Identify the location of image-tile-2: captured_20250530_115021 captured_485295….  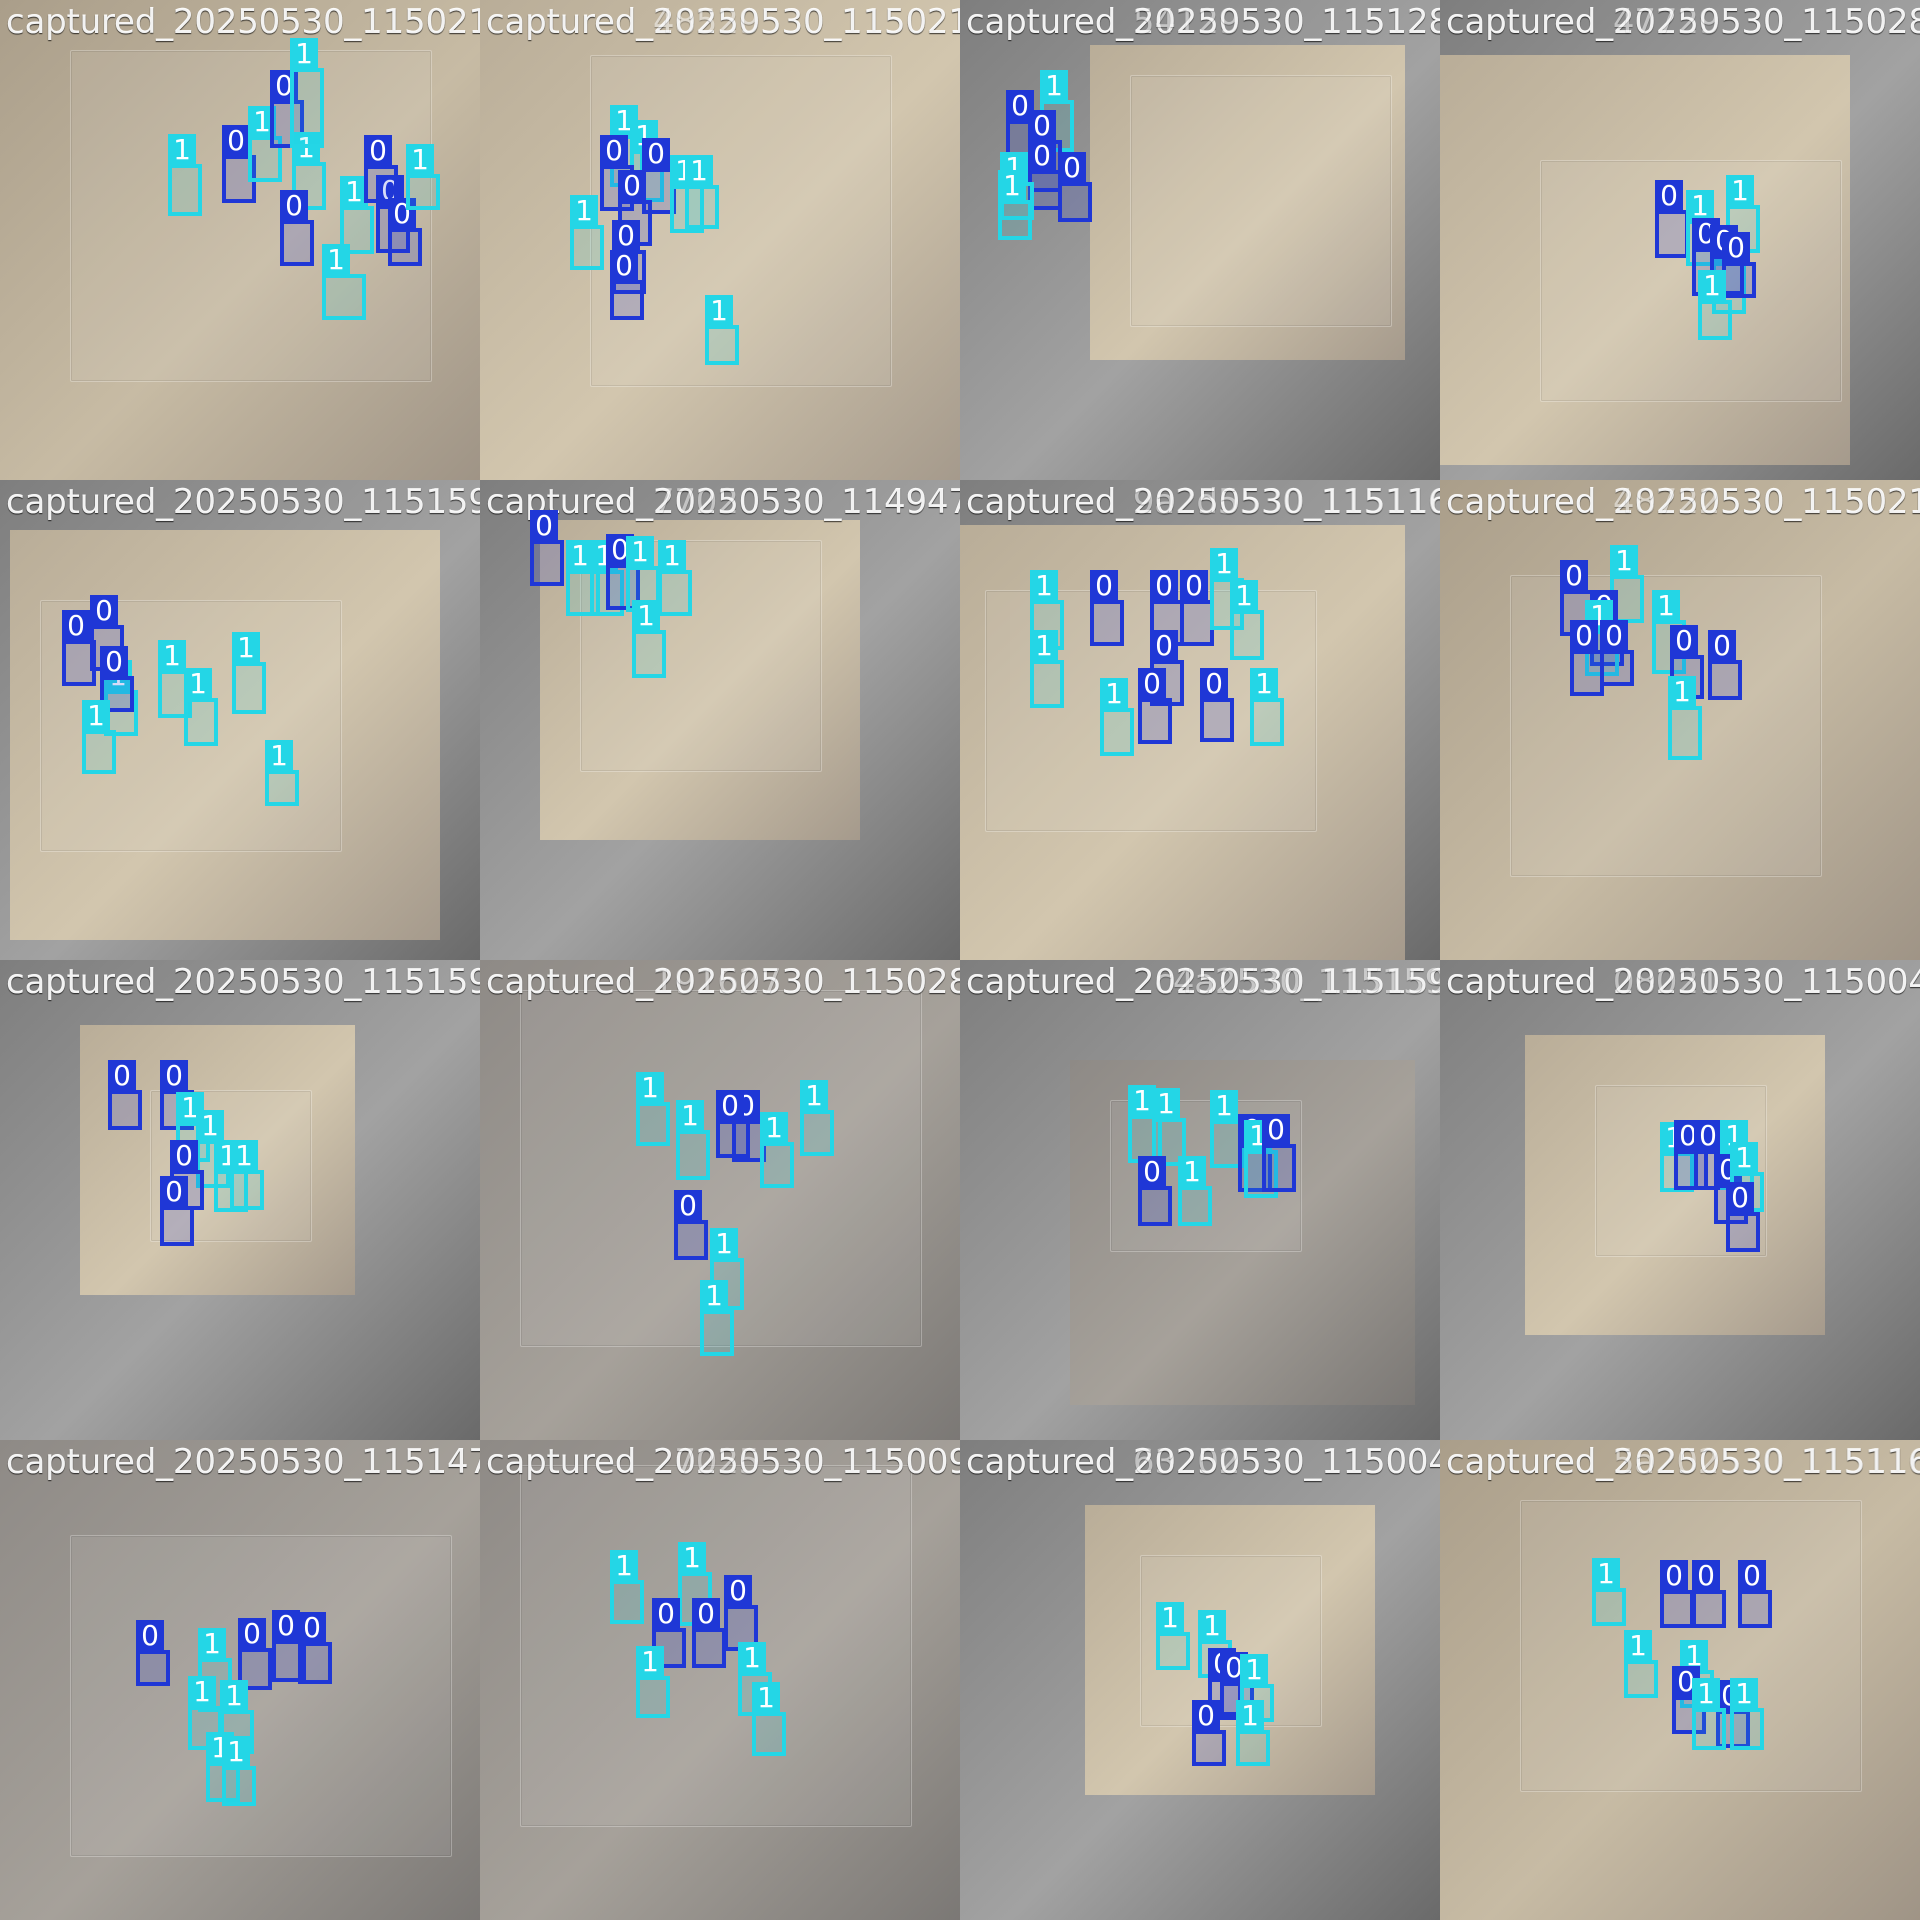
(720, 240).